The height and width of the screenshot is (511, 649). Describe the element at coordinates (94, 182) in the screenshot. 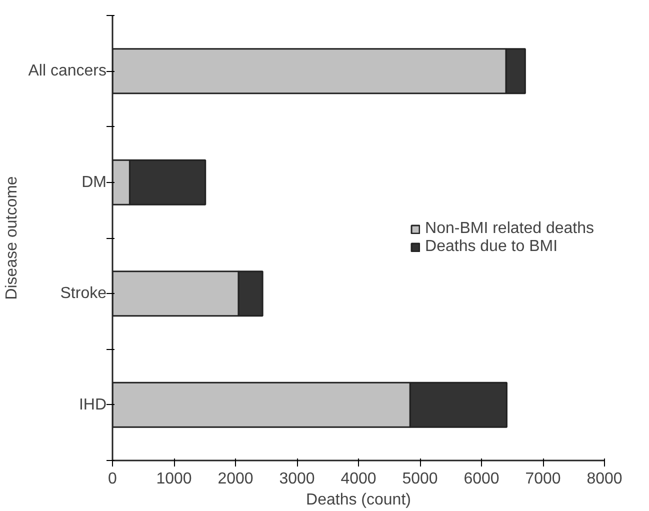

I see `y-tick-label: DM` at that location.